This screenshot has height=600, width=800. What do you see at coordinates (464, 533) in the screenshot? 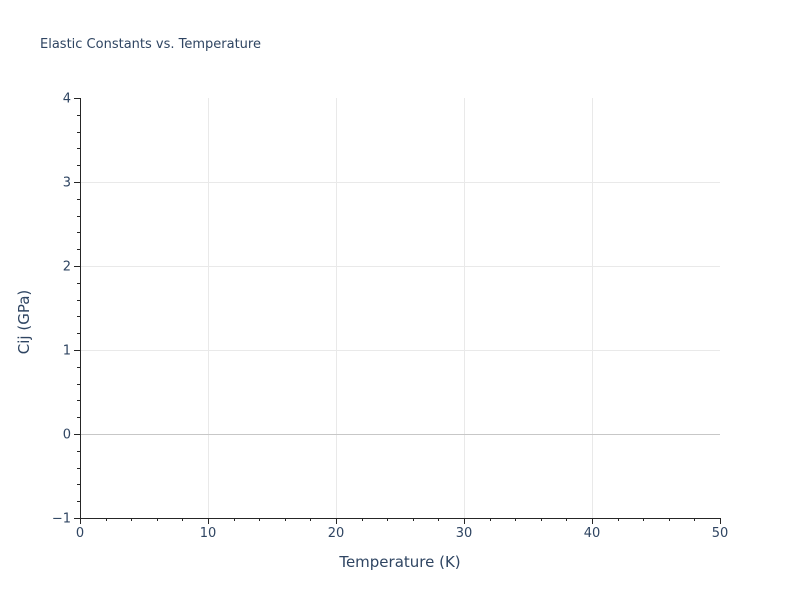
I see `x-tick-label: 30` at bounding box center [464, 533].